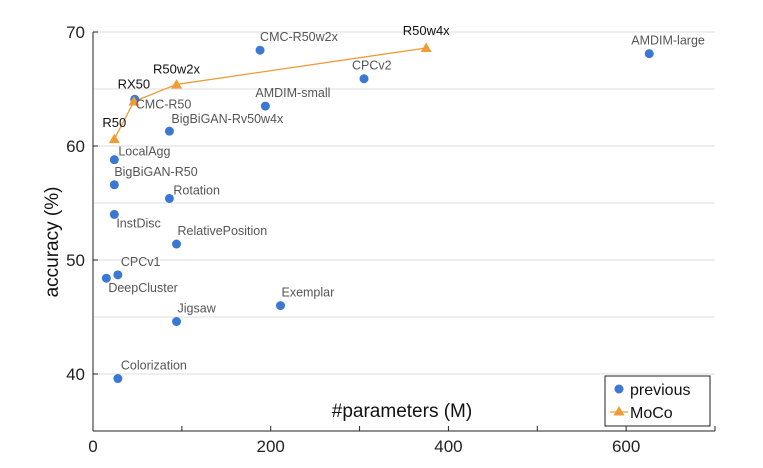 The width and height of the screenshot is (763, 468). What do you see at coordinates (141, 262) in the screenshot?
I see `point-label: CPCv1` at bounding box center [141, 262].